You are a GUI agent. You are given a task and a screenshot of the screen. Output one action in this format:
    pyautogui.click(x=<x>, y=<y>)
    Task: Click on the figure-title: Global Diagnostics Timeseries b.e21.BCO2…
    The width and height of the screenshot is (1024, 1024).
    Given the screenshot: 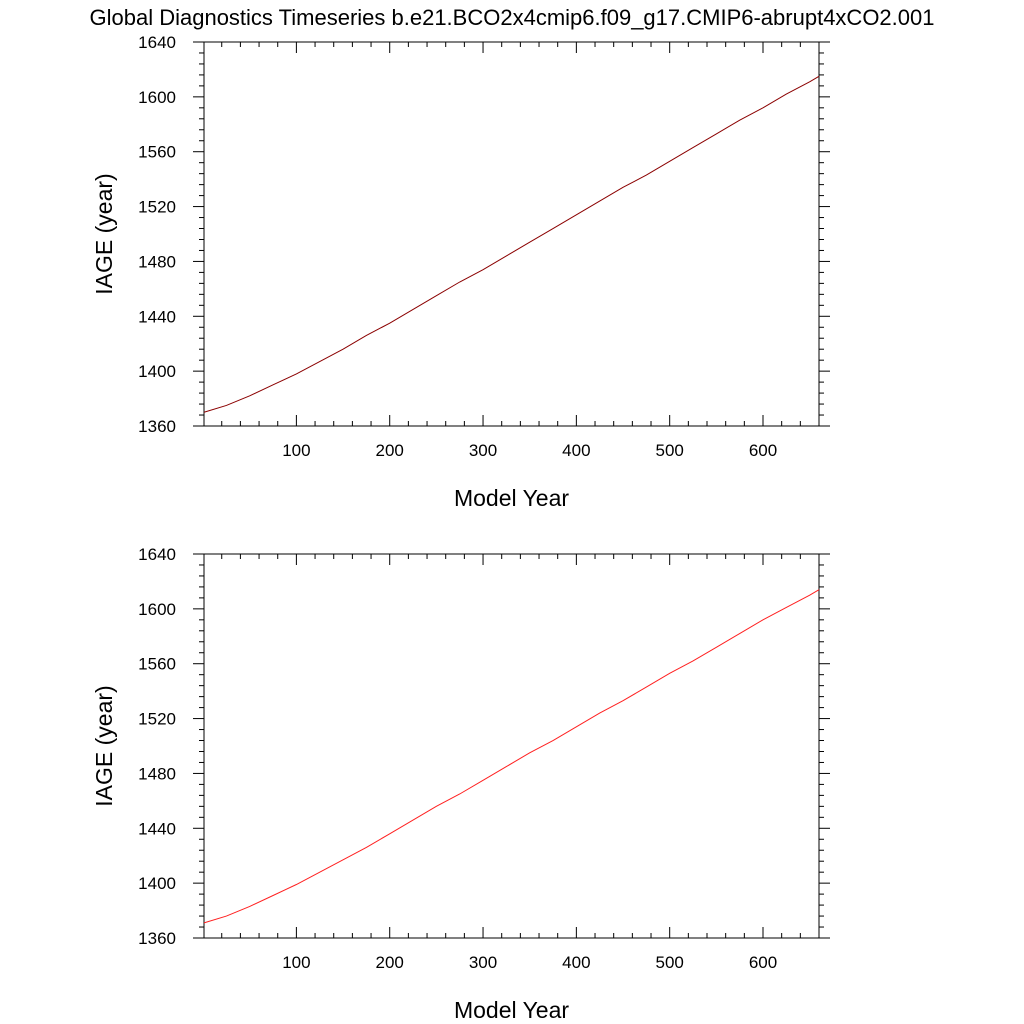 What is the action you would take?
    pyautogui.click(x=512, y=17)
    